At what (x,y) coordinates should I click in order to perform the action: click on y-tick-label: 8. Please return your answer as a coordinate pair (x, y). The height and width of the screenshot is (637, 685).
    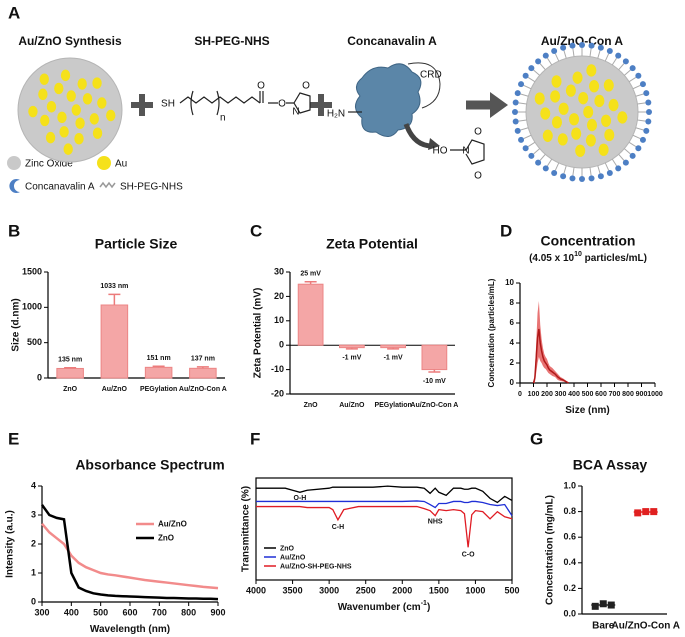
    Looking at the image, I should click on (512, 302).